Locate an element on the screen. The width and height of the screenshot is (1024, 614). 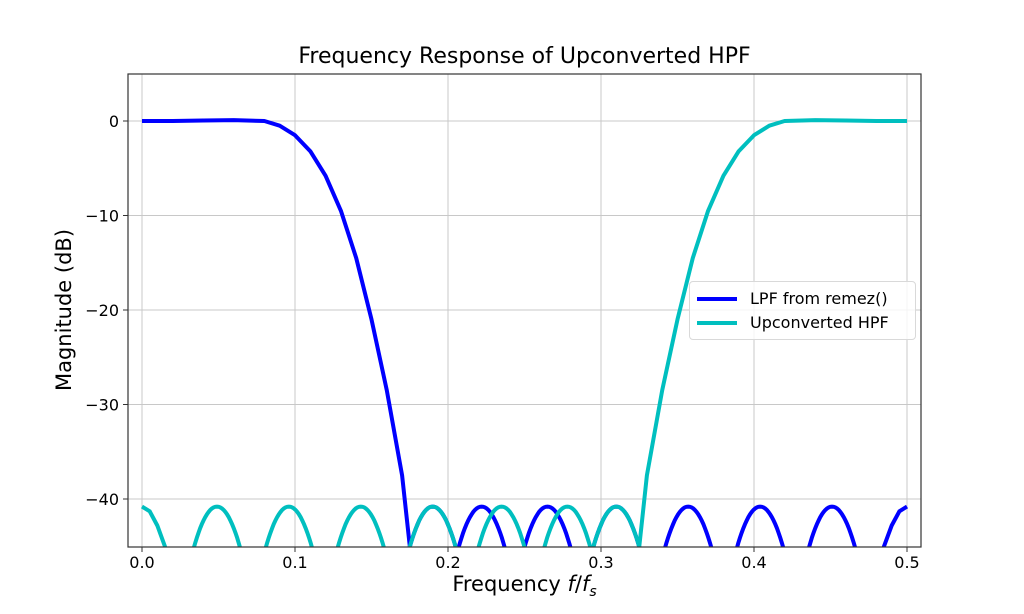
x-axis-label: Frequency f/fs is located at coordinates (524, 586).